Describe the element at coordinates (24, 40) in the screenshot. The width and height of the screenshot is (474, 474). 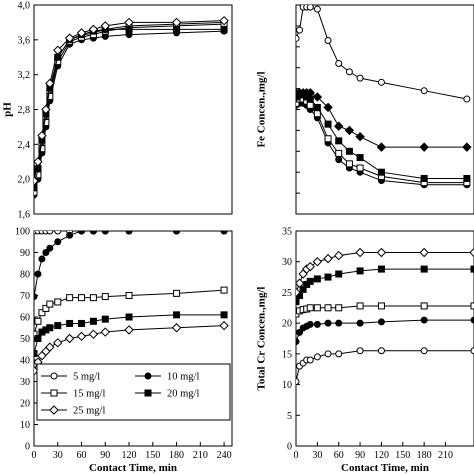
I see `y-tick-label: 3,6` at that location.